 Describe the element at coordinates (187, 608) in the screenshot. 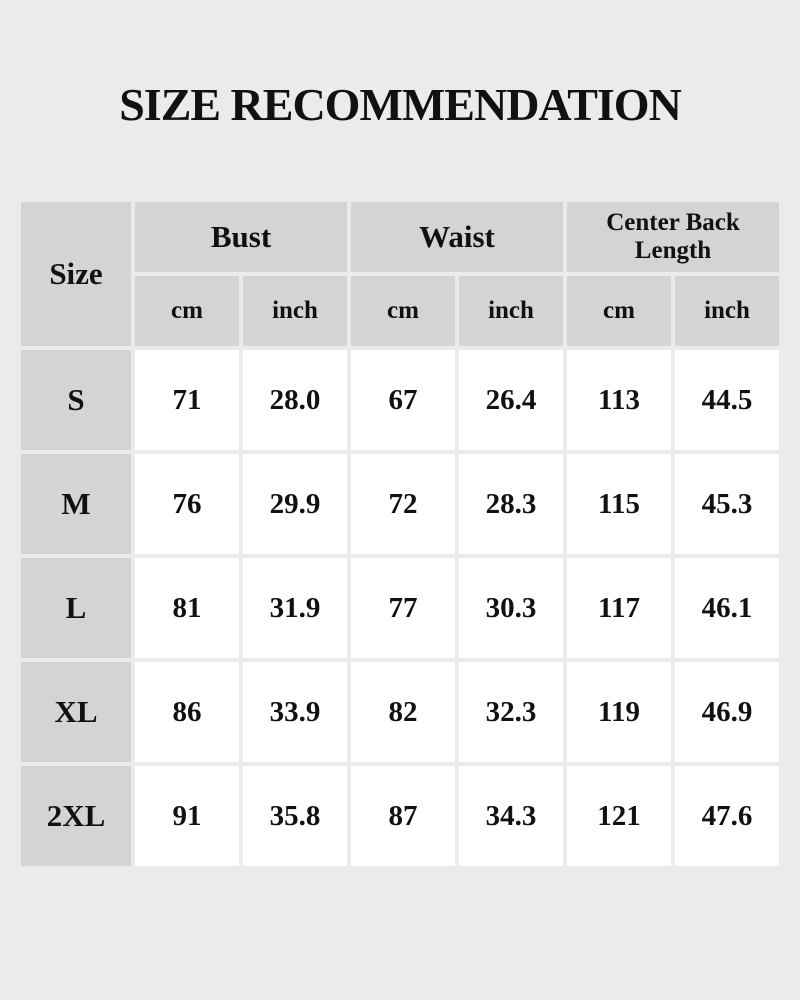

I see `table-cell: 81` at that location.